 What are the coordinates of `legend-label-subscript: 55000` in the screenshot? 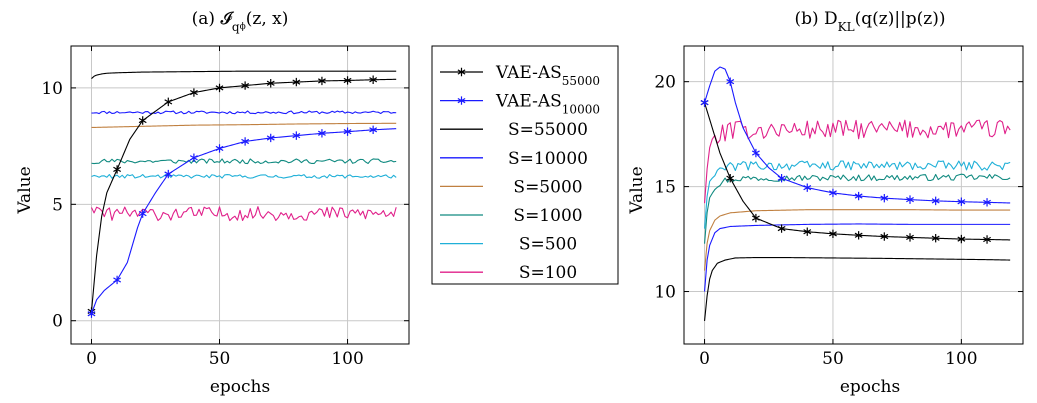 It's located at (581, 81).